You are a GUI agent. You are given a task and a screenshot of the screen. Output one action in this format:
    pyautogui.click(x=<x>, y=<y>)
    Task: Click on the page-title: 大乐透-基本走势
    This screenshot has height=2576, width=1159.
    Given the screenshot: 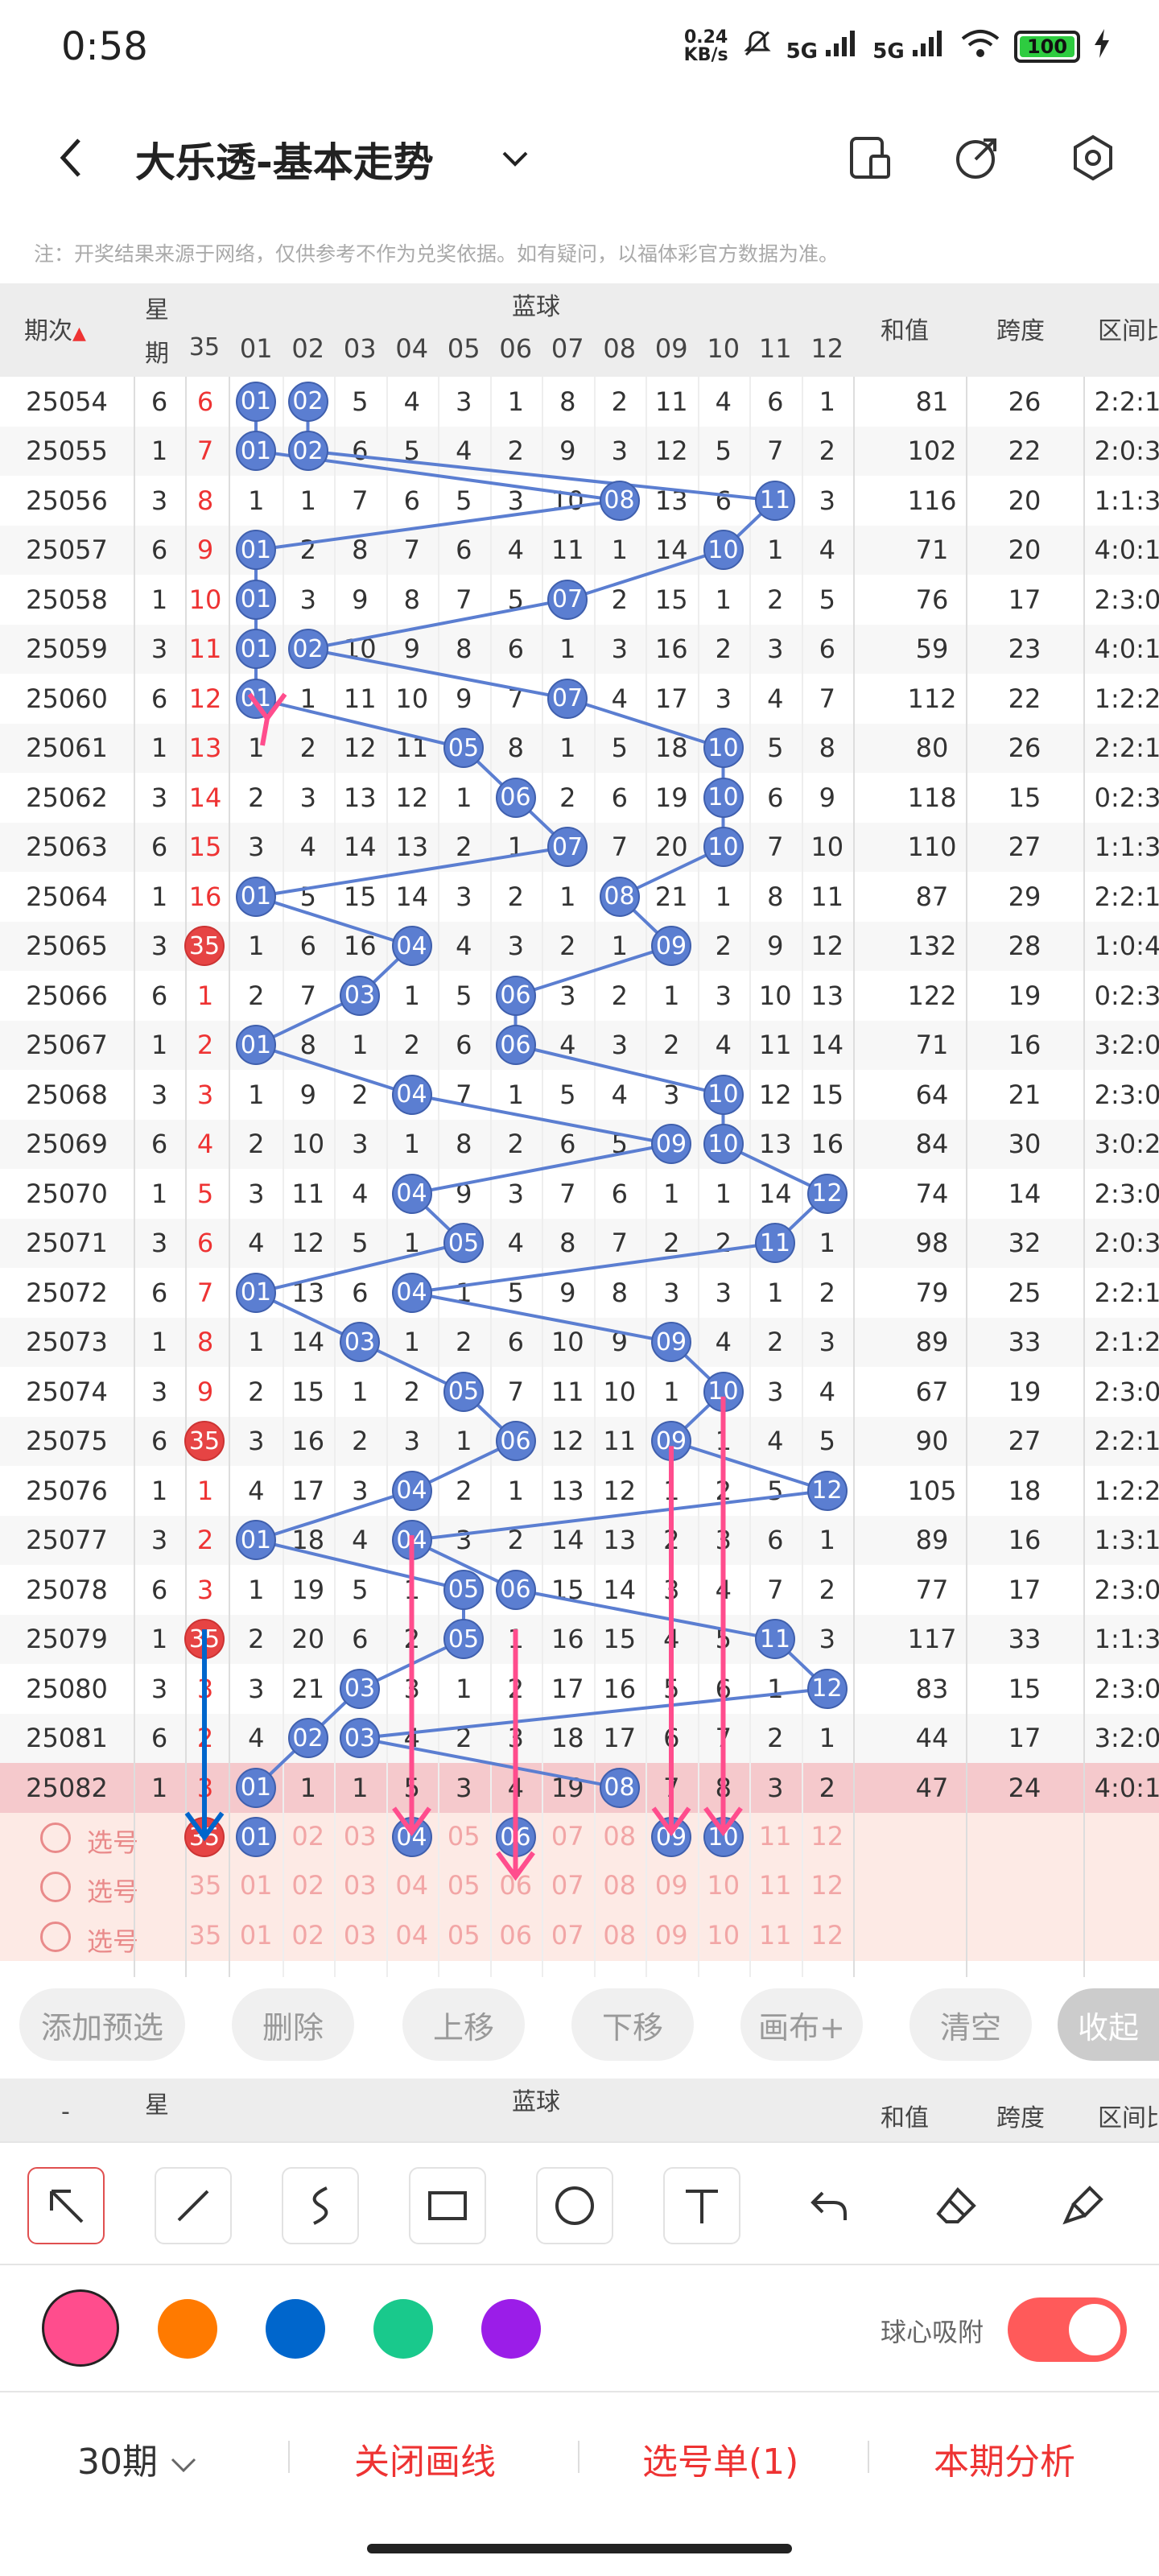 What is the action you would take?
    pyautogui.click(x=284, y=162)
    